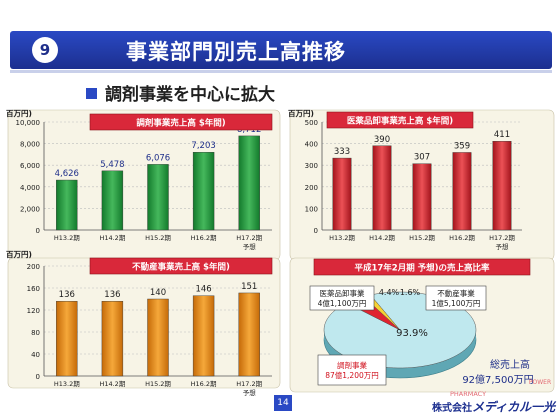 The width and height of the screenshot is (560, 420). Describe the element at coordinates (30, 145) in the screenshot. I see `y-tick-label: 8,000` at that location.